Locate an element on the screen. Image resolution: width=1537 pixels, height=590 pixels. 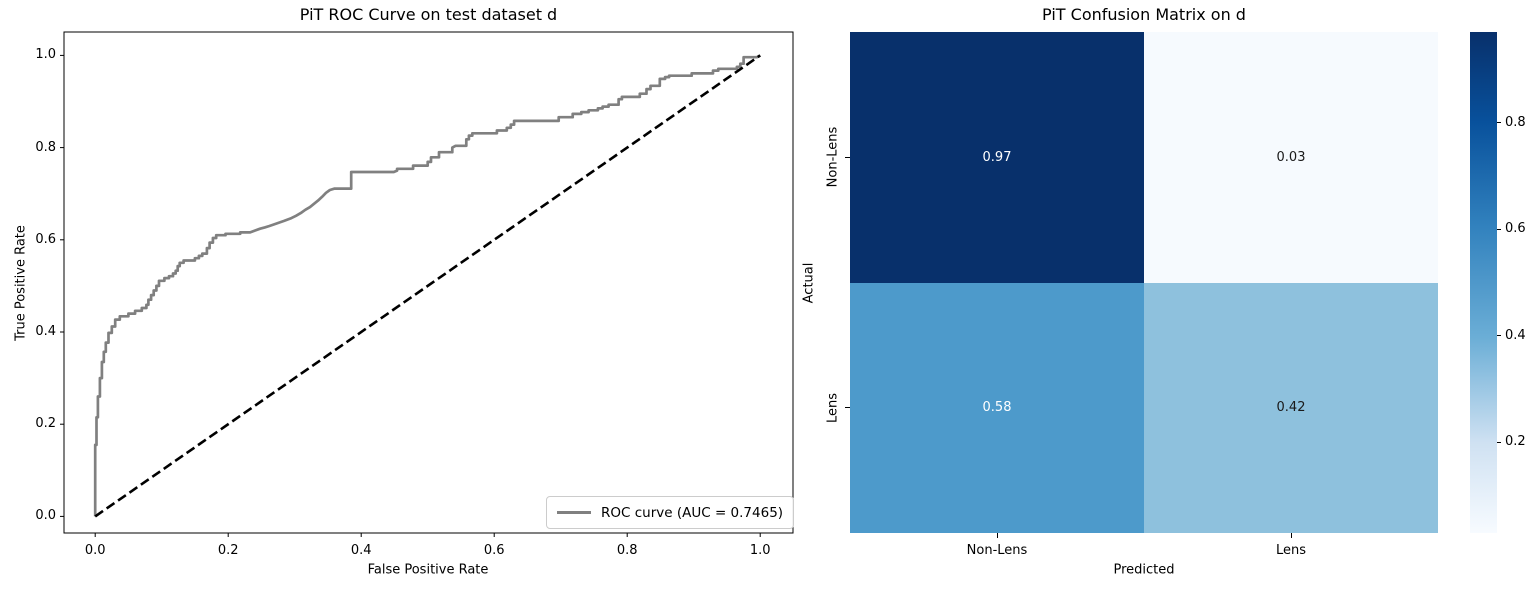
cm-cell-non-lens-non-lens: 0.97 is located at coordinates (997, 157).